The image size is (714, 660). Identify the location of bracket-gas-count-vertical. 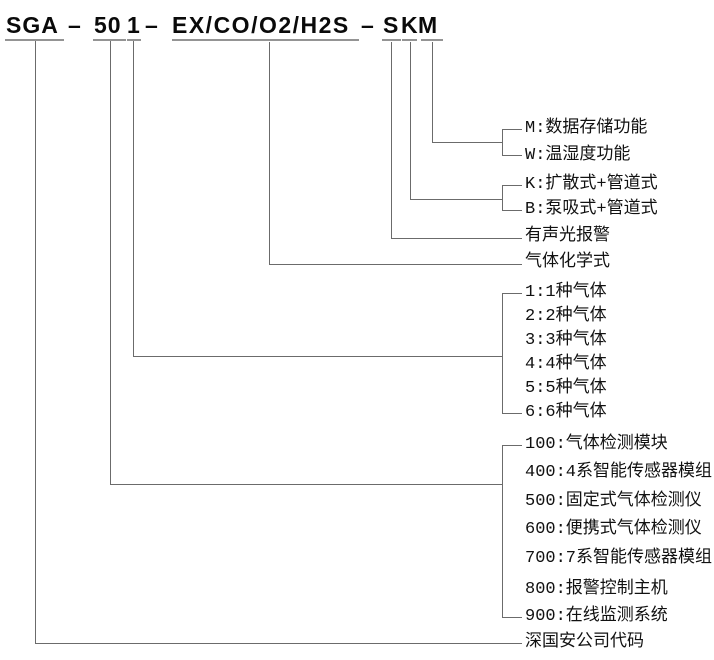
(502, 353).